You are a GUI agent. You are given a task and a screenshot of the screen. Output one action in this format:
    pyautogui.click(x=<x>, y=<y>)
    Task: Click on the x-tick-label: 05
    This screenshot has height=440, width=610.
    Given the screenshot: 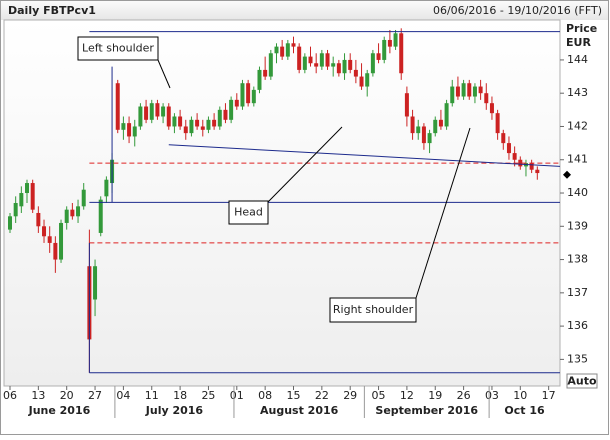 What is the action you would take?
    pyautogui.click(x=379, y=395)
    